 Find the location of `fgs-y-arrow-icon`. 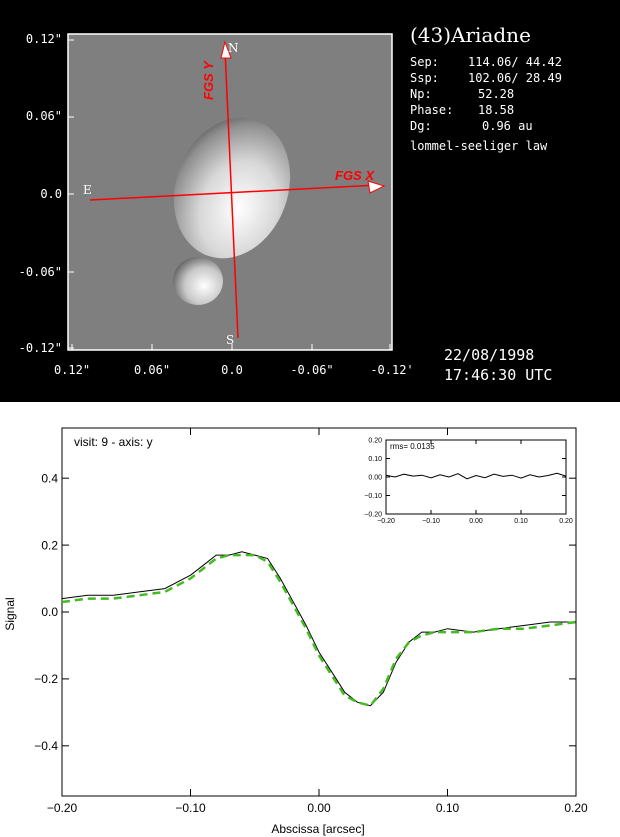

fgs-y-arrow-icon is located at coordinates (226, 49).